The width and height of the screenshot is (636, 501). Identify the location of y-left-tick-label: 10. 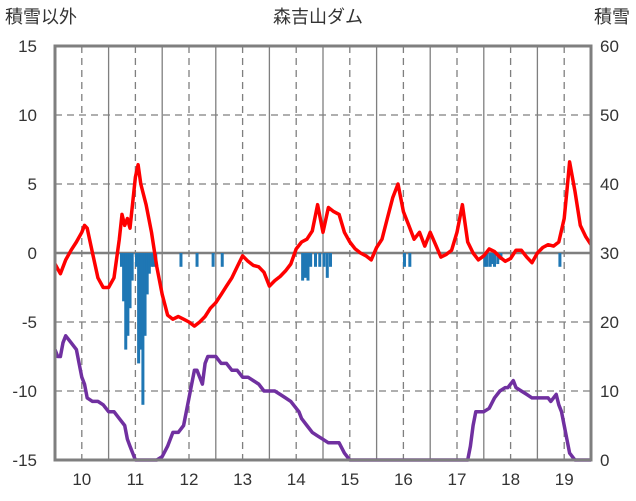
(27, 115).